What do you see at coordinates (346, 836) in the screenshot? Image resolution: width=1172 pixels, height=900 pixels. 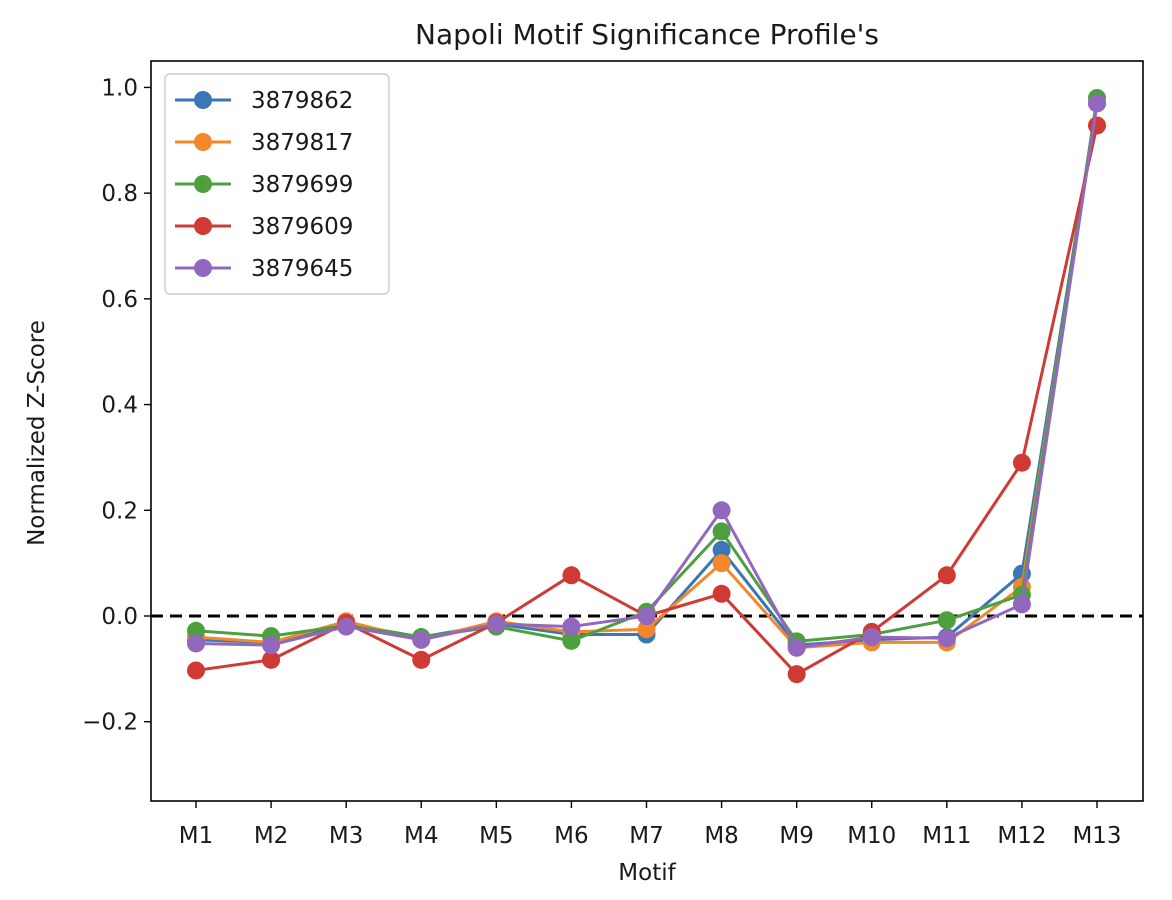 I see `x-tick-label: M3` at bounding box center [346, 836].